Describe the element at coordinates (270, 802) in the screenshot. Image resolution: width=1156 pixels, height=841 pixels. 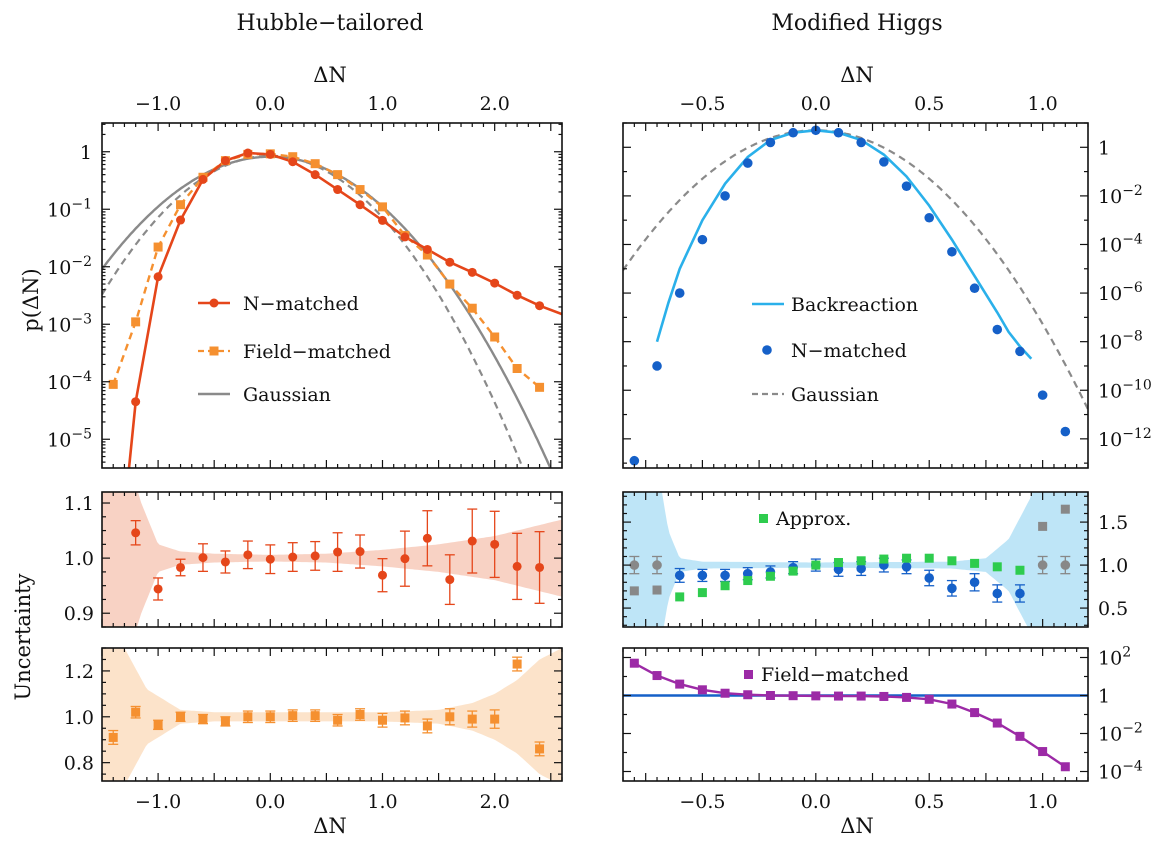
I see `left-bottom-x-tick-label-bottom: 0.0` at that location.